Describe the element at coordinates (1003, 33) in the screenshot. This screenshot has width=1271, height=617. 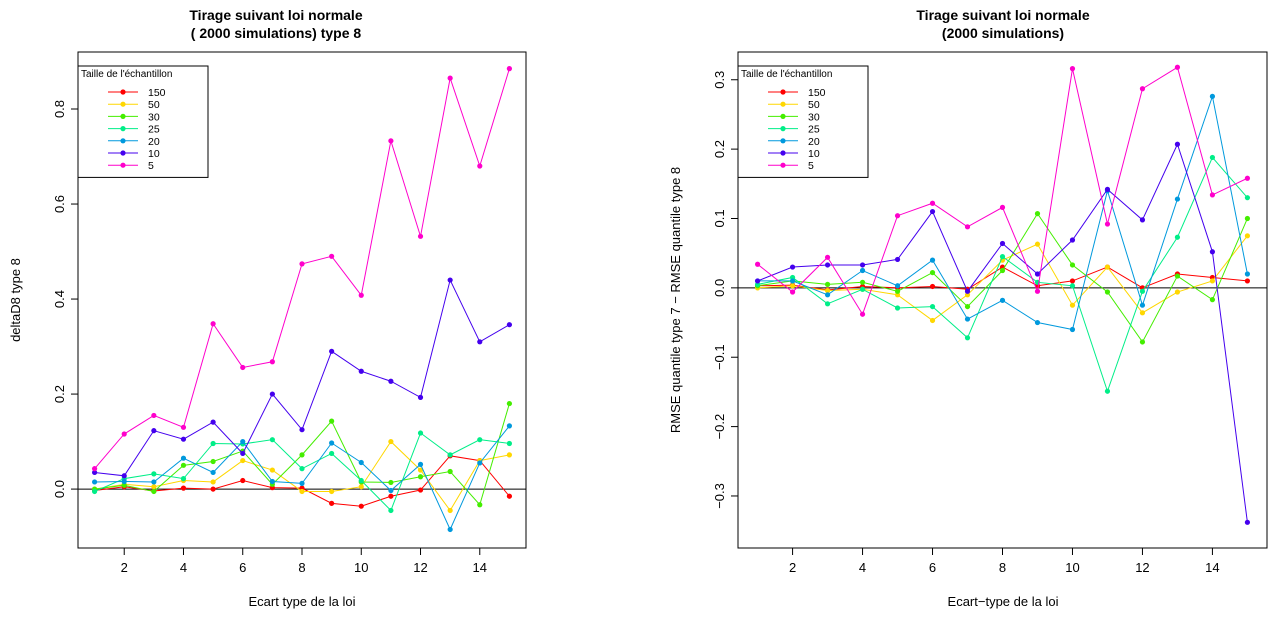
I see `right-chart-title-line2: (2000 simulations)` at that location.